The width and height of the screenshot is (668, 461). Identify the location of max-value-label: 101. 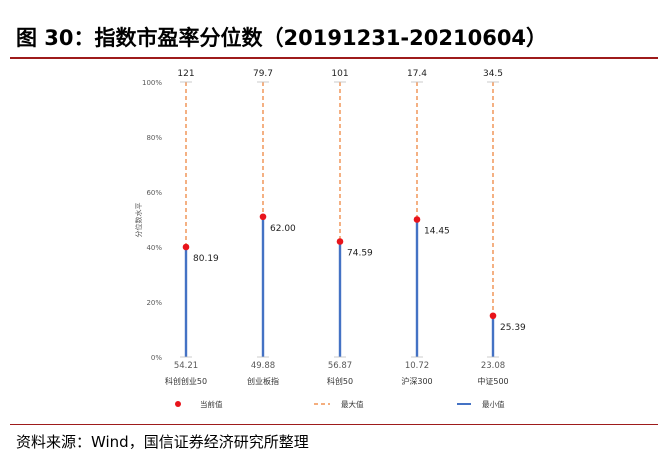
(339, 74).